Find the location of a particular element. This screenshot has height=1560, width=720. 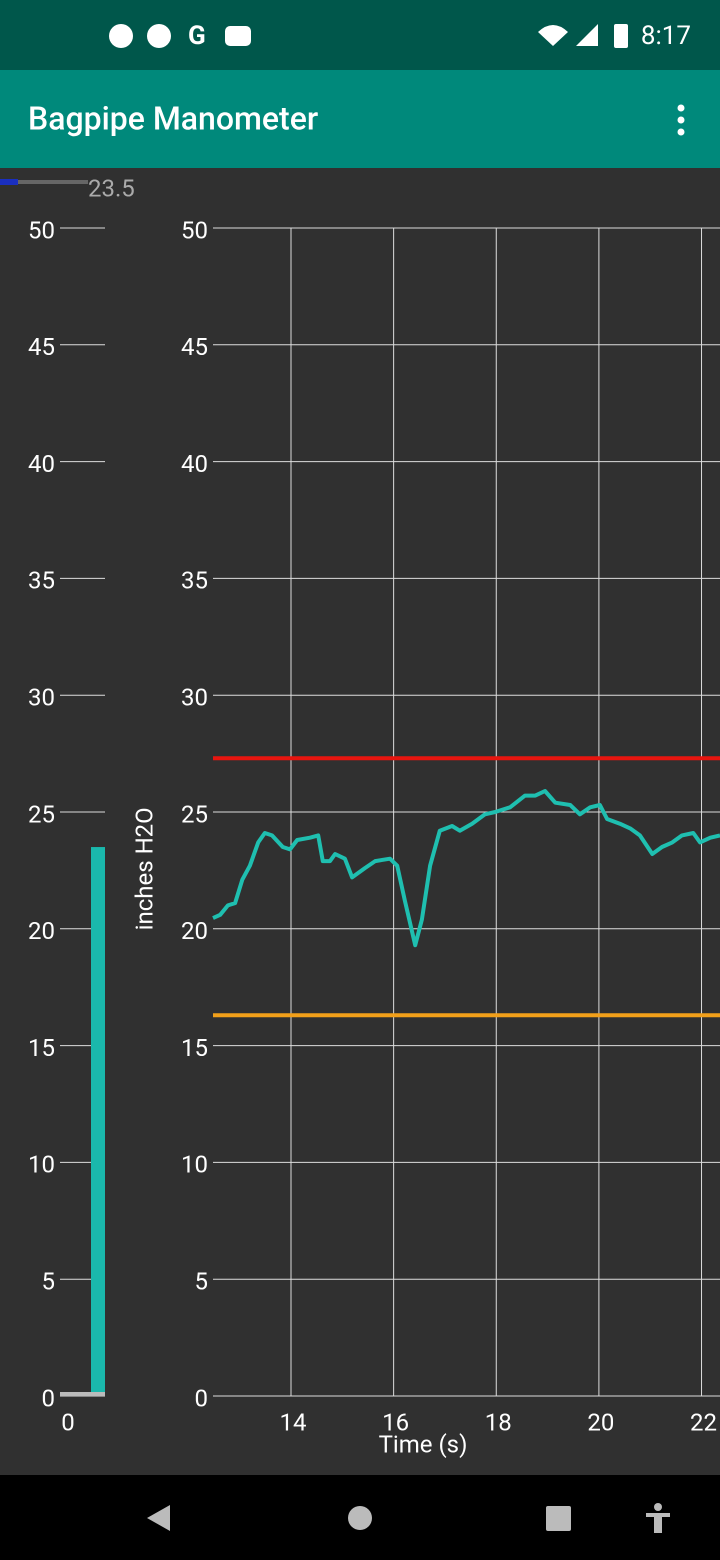

x-tick-label: 22 is located at coordinates (703, 1422).